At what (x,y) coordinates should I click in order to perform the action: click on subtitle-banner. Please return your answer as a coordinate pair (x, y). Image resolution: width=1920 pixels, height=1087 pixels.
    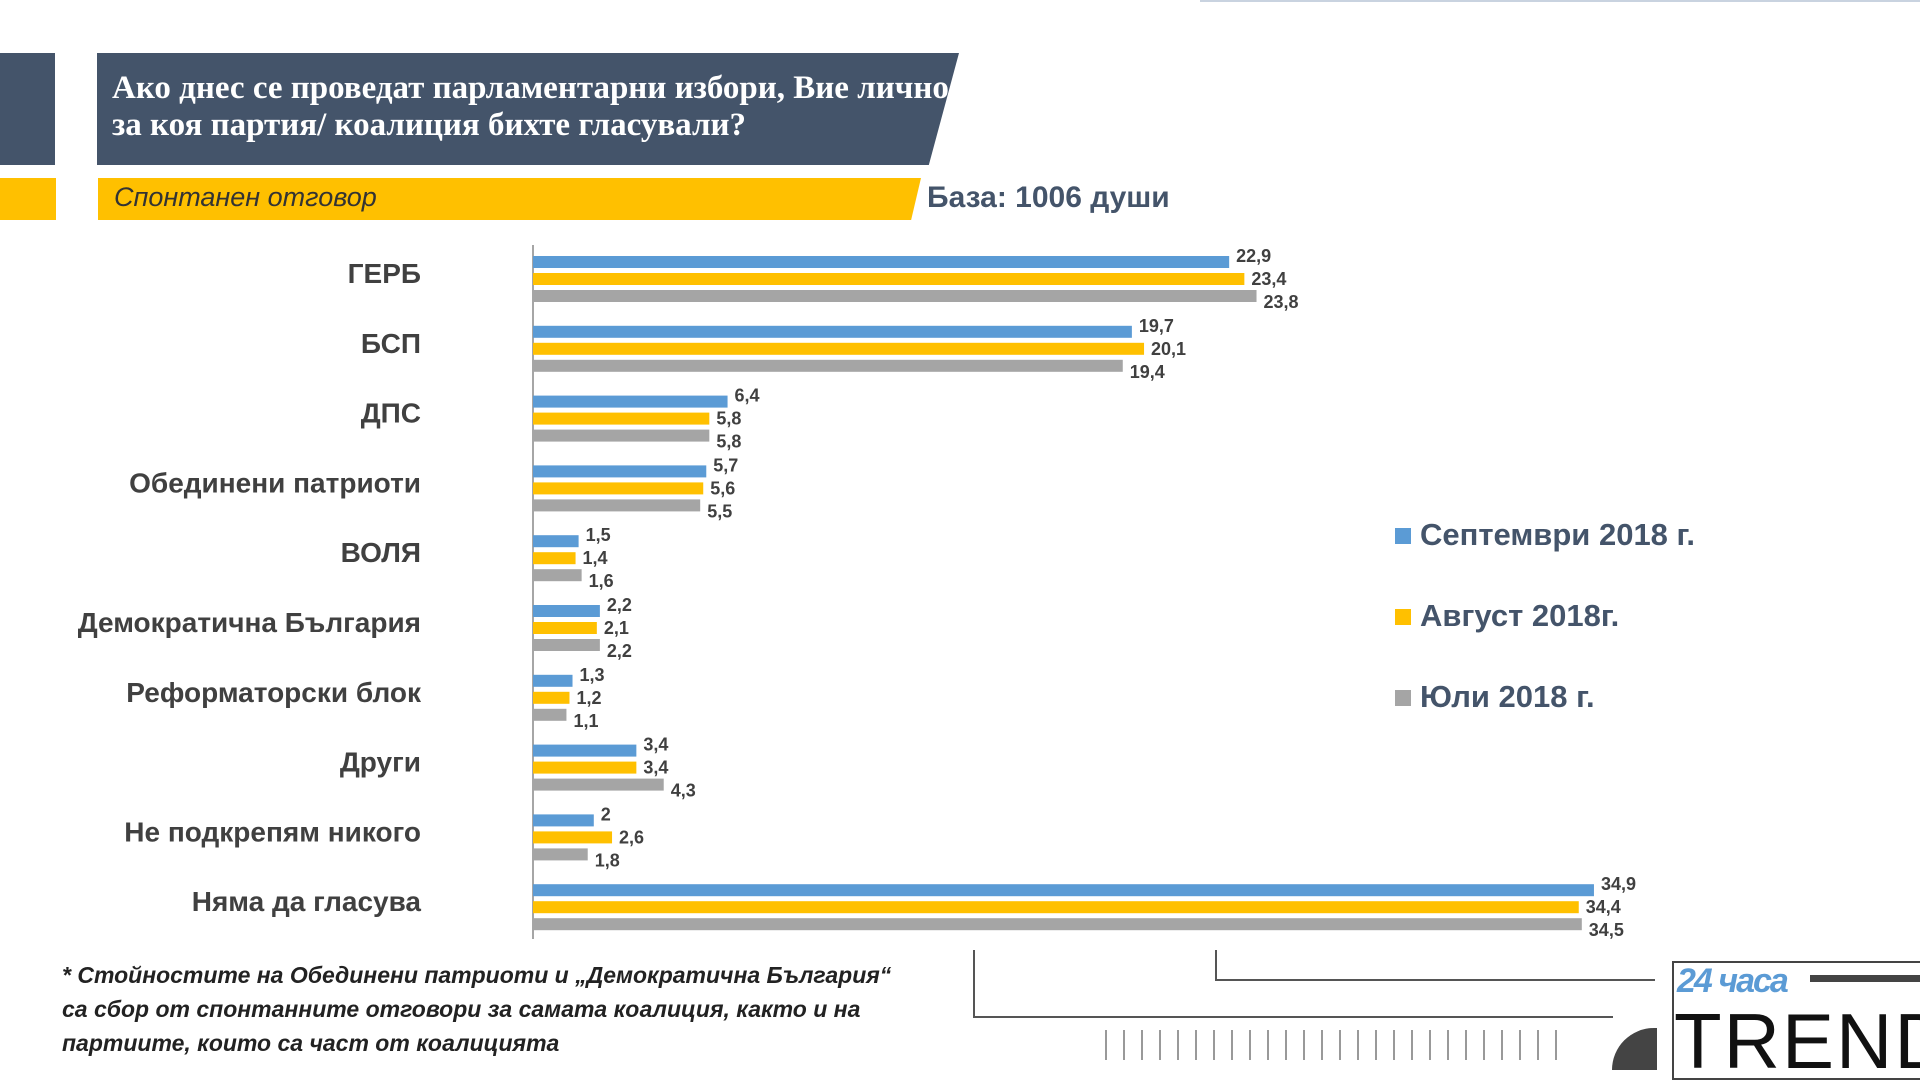
    Looking at the image, I should click on (509, 199).